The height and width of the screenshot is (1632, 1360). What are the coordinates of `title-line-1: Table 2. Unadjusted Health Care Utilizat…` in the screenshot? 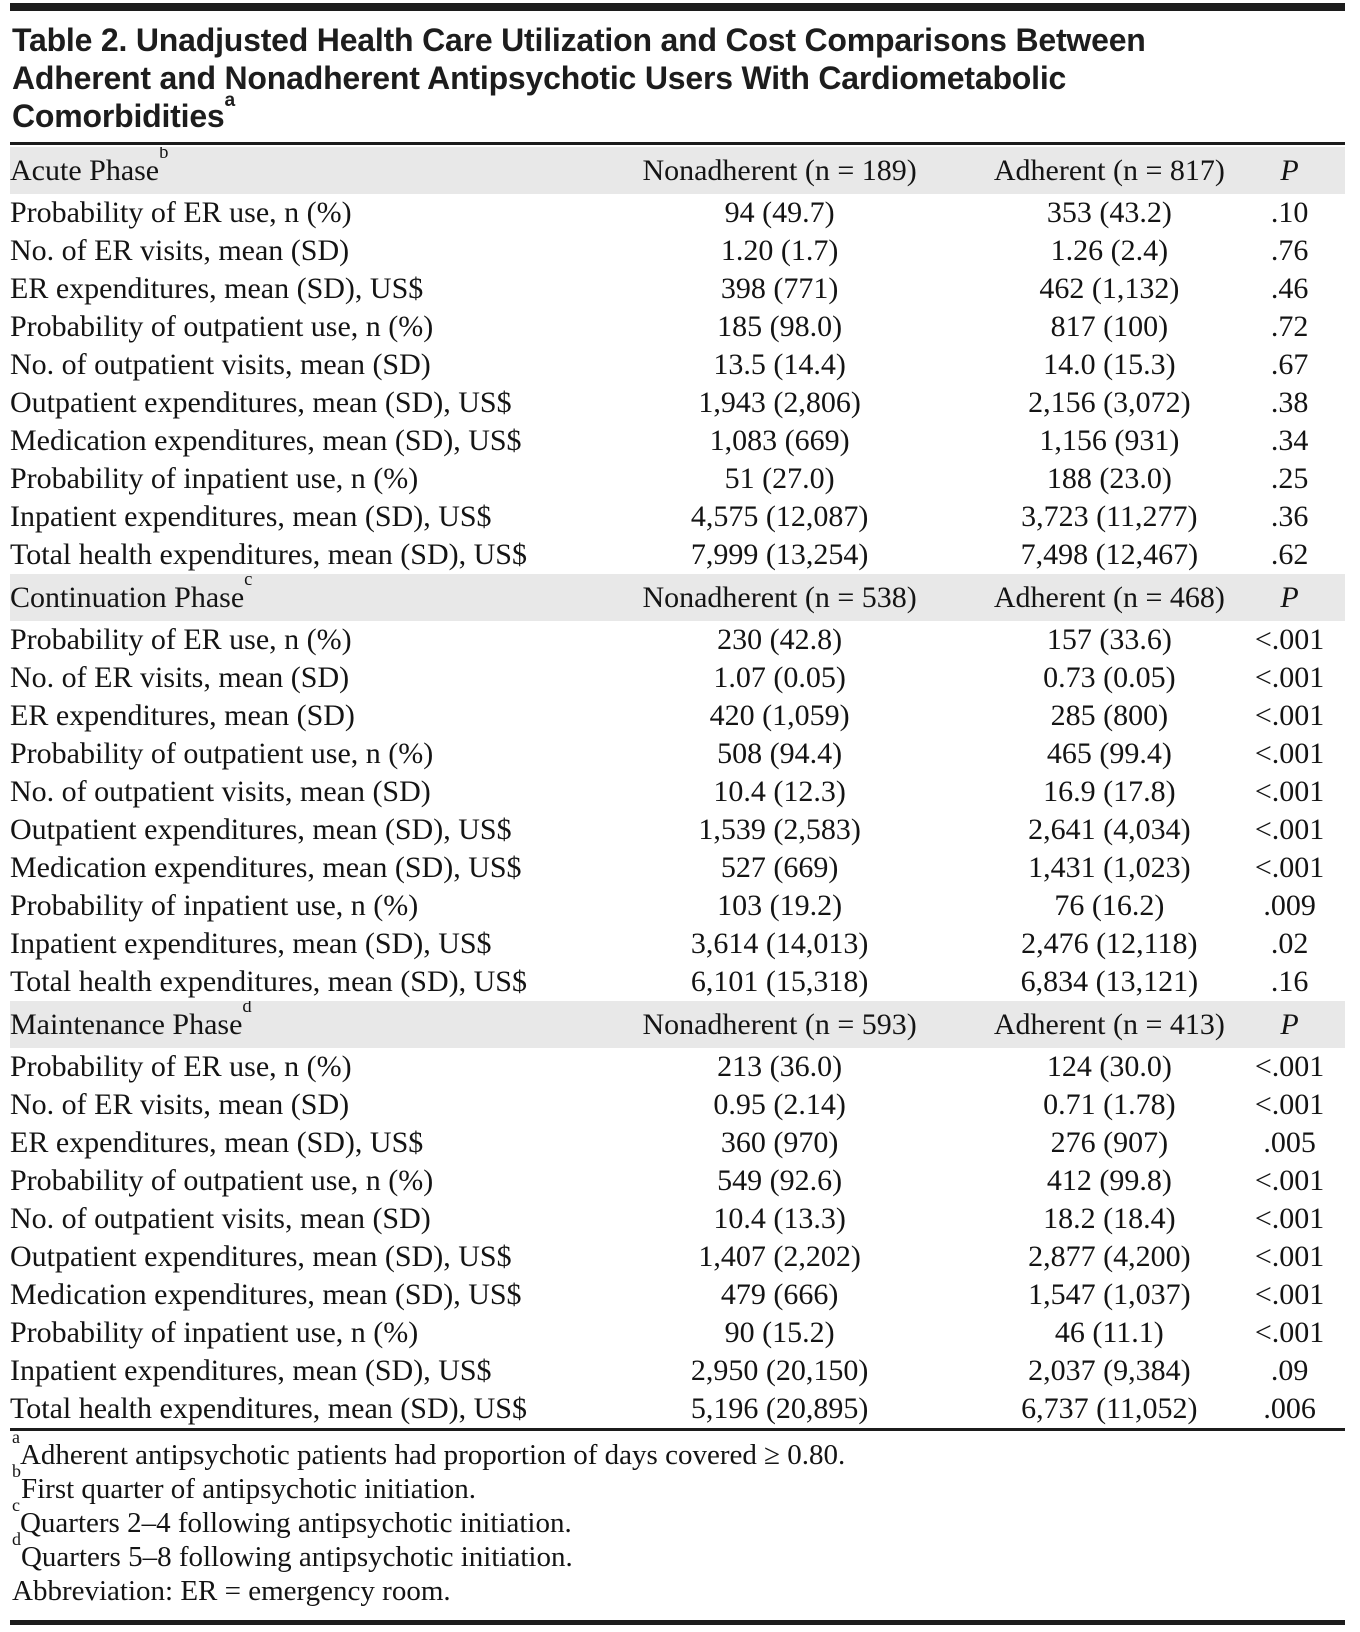 It's located at (579, 40).